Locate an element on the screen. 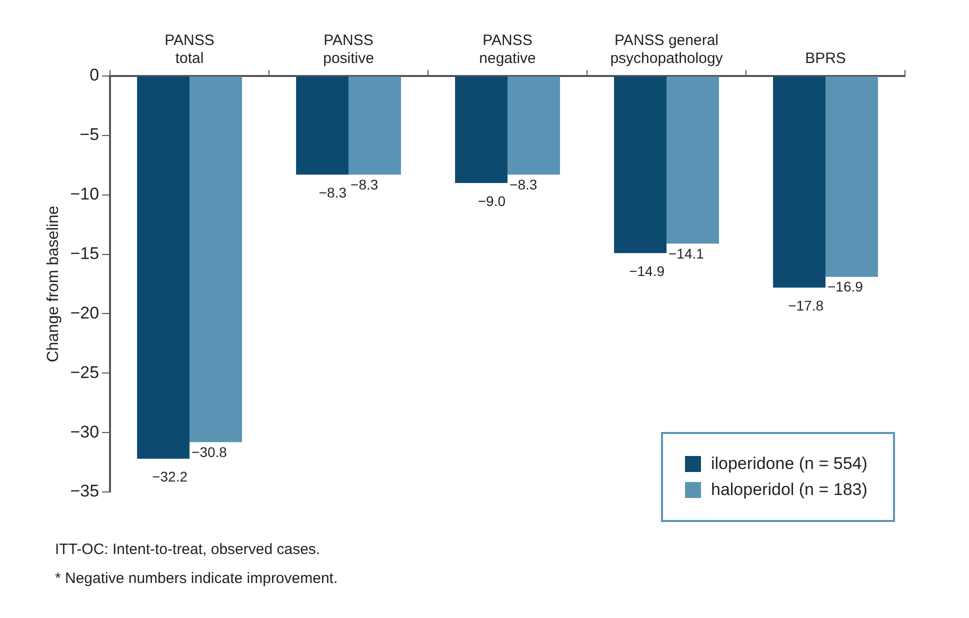 The width and height of the screenshot is (969, 618). legend-label: iloperidone (n = 554) is located at coordinates (789, 464).